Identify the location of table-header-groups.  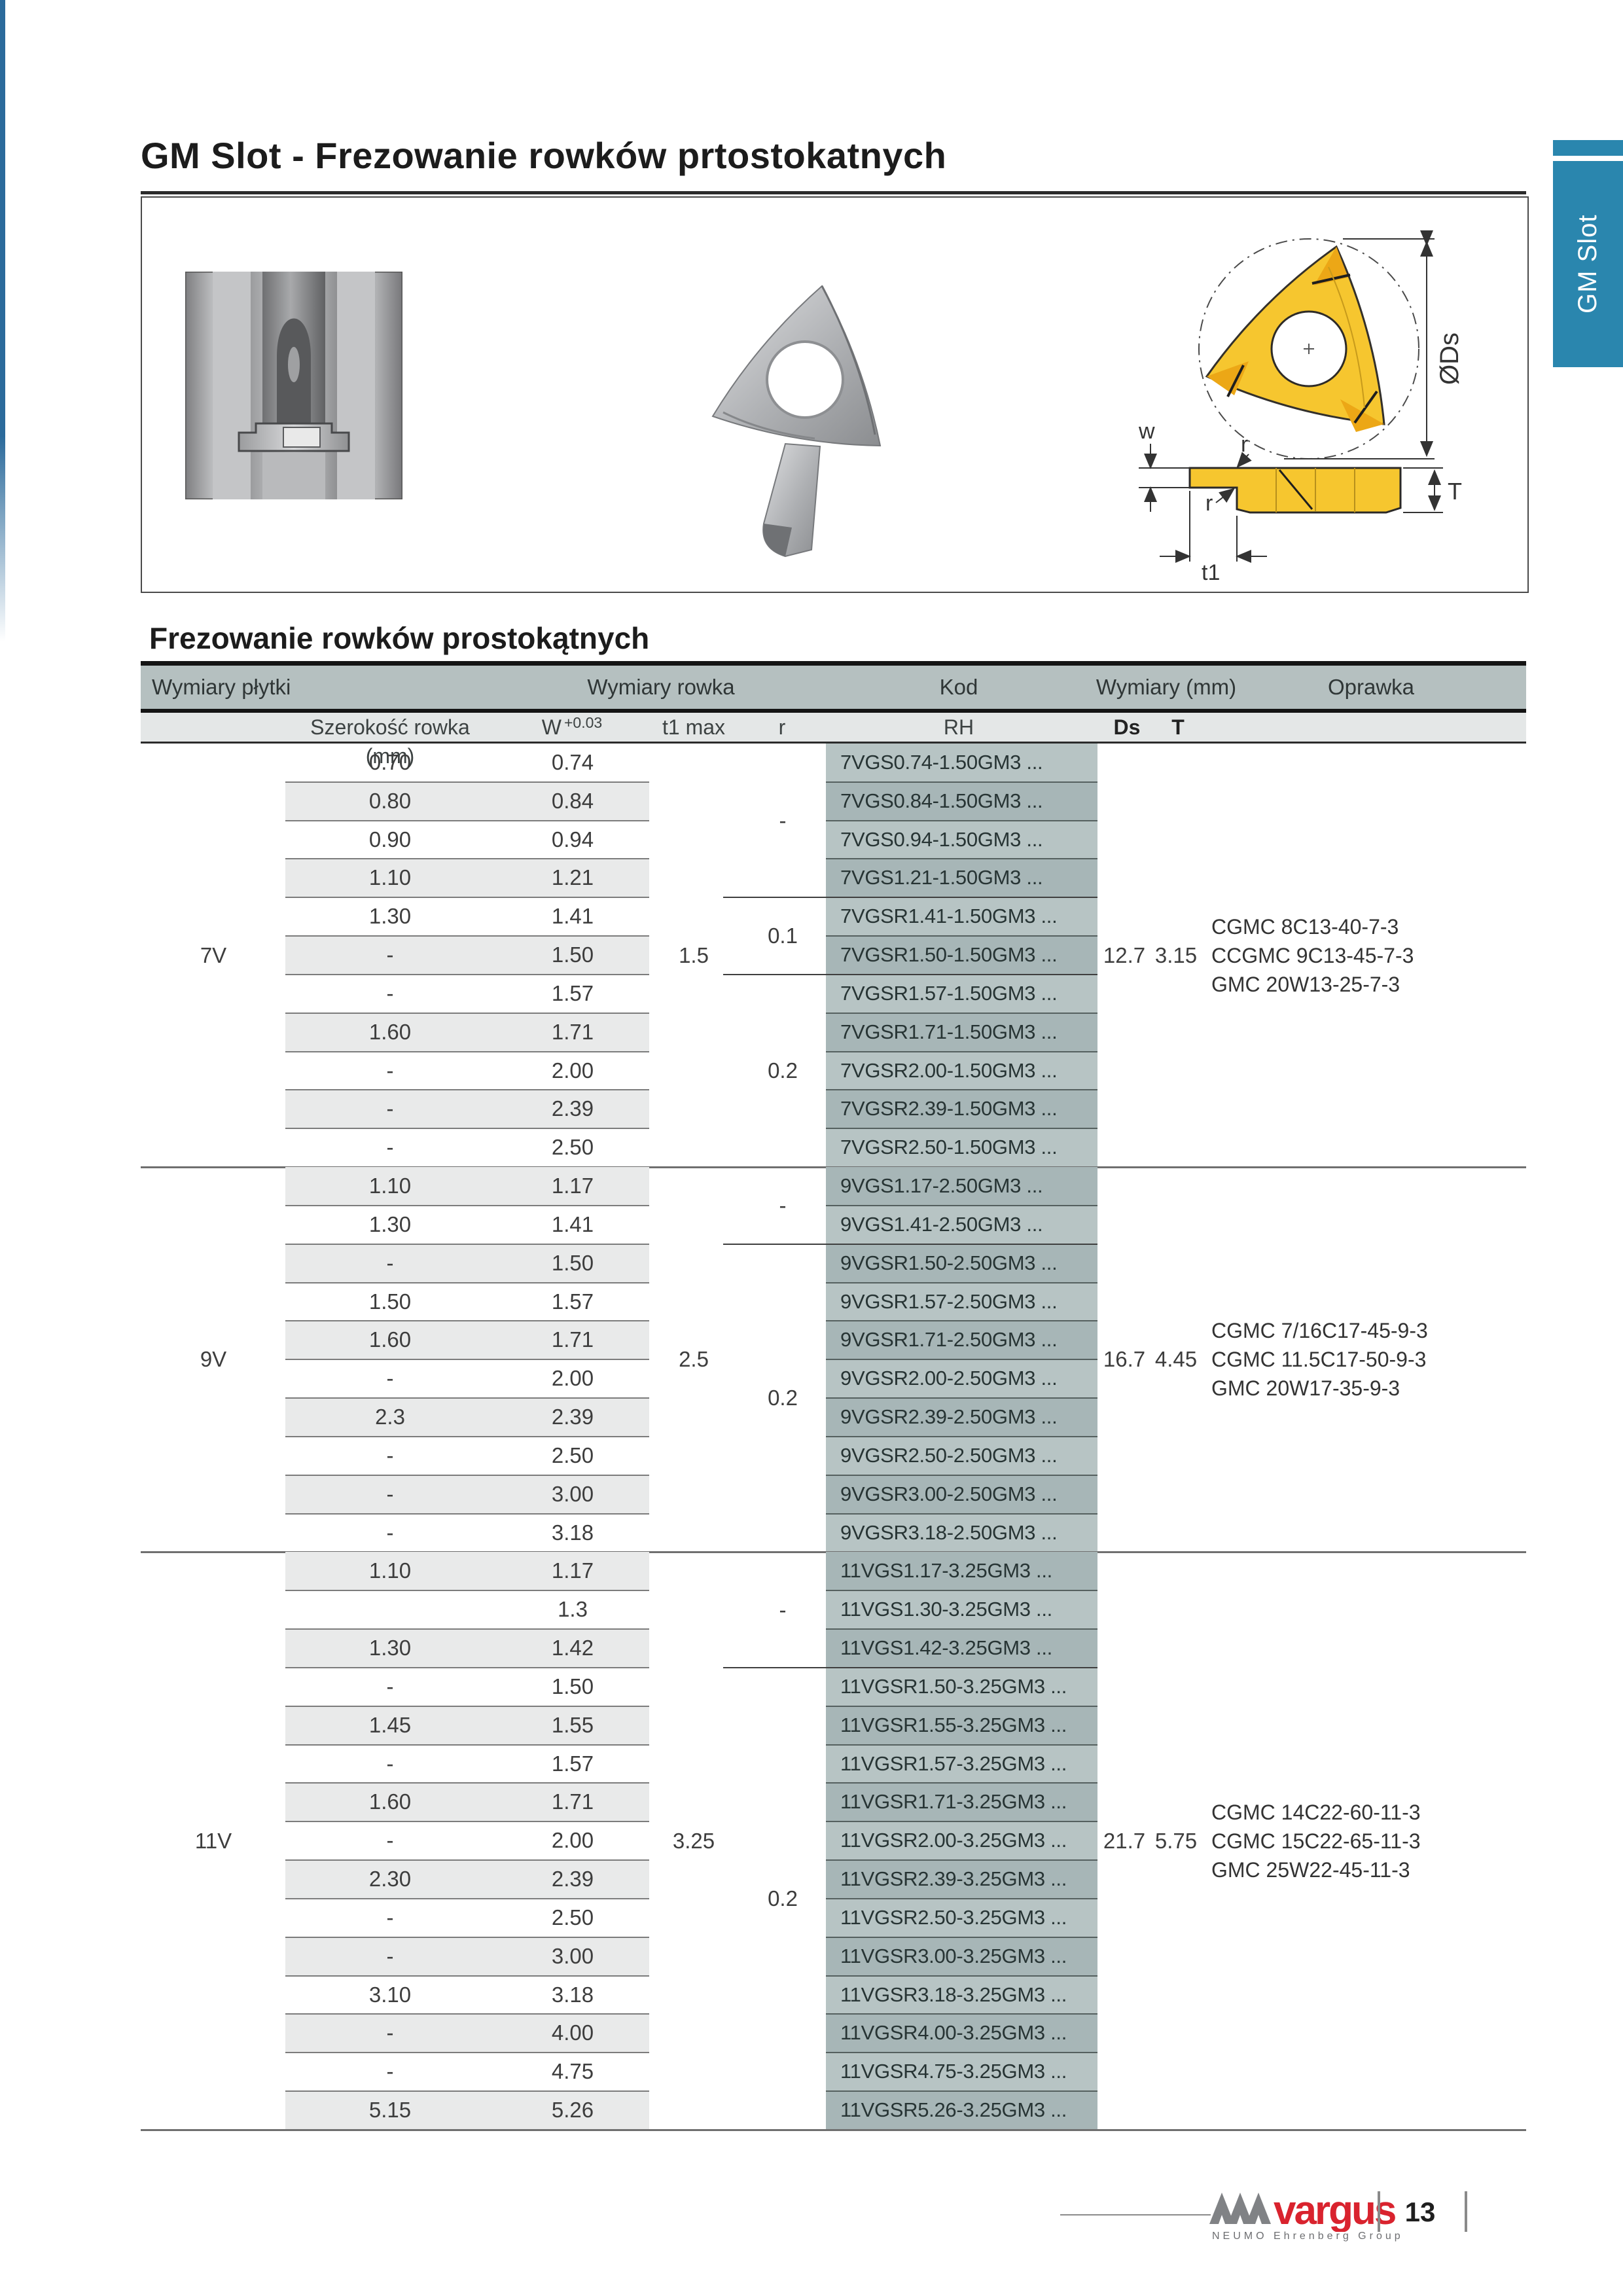
(833, 687).